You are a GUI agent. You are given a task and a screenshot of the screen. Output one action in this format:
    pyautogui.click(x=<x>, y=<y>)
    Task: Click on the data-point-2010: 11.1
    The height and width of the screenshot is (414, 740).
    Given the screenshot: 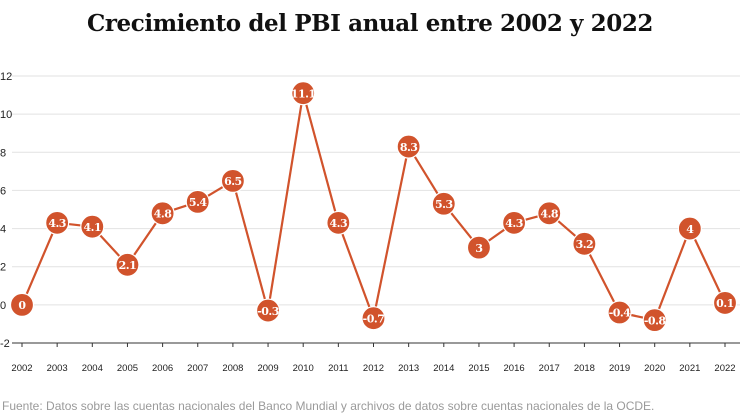 What is the action you would take?
    pyautogui.click(x=303, y=93)
    